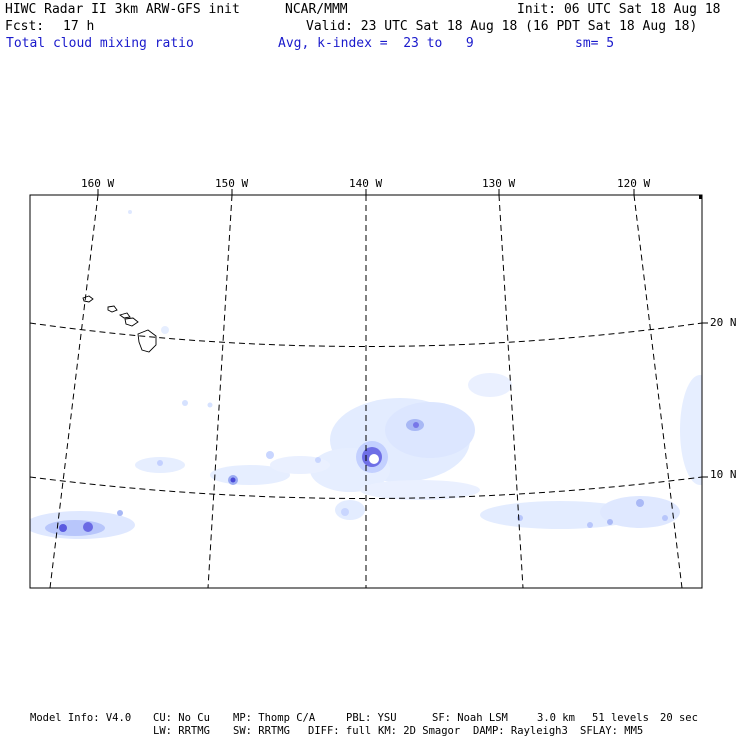 This screenshot has width=740, height=740. What do you see at coordinates (122, 9) in the screenshot?
I see `plot-title: HIWC Radar II 3km ARW-GFS init` at bounding box center [122, 9].